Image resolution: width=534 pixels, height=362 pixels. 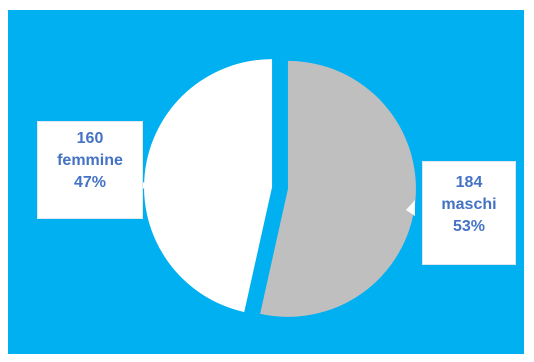 I want to click on data-label-femmine-name: femmine, so click(x=90, y=161).